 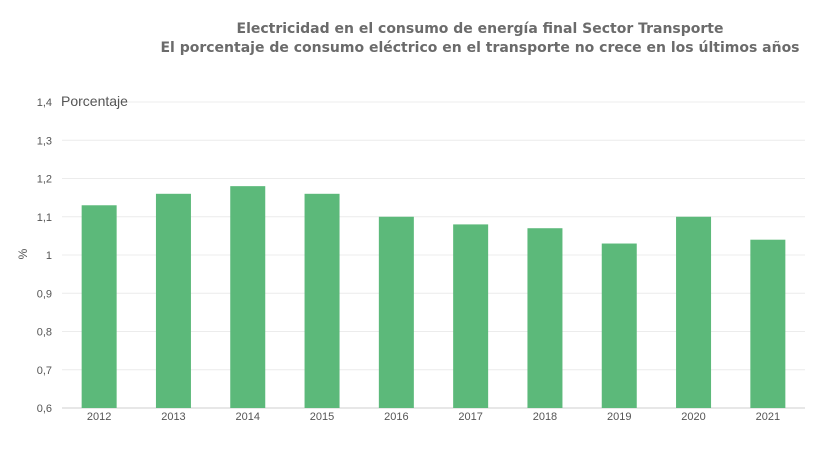 I want to click on series-label: Porcentaje, so click(x=94, y=101).